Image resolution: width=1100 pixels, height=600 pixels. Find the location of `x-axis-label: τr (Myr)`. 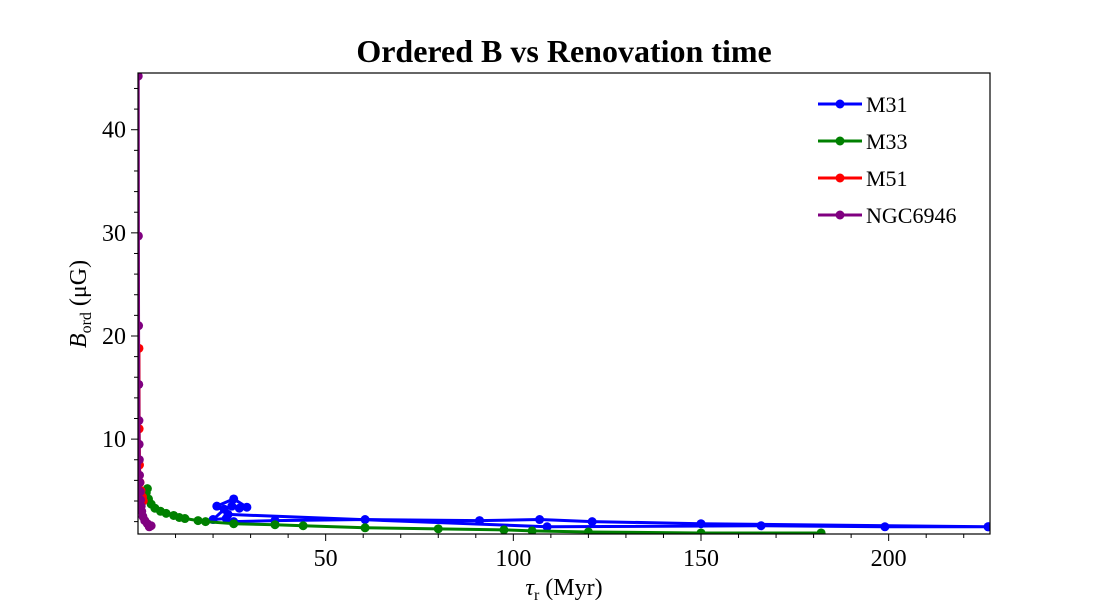

x-axis-label: τr (Myr) is located at coordinates (563, 587).